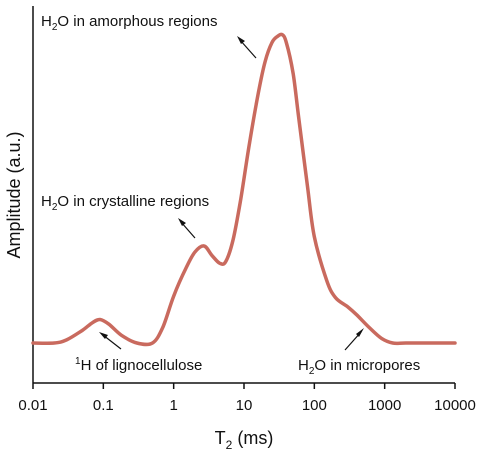 The height and width of the screenshot is (453, 480). What do you see at coordinates (110, 341) in the screenshot?
I see `arrow-lignocellulose` at bounding box center [110, 341].